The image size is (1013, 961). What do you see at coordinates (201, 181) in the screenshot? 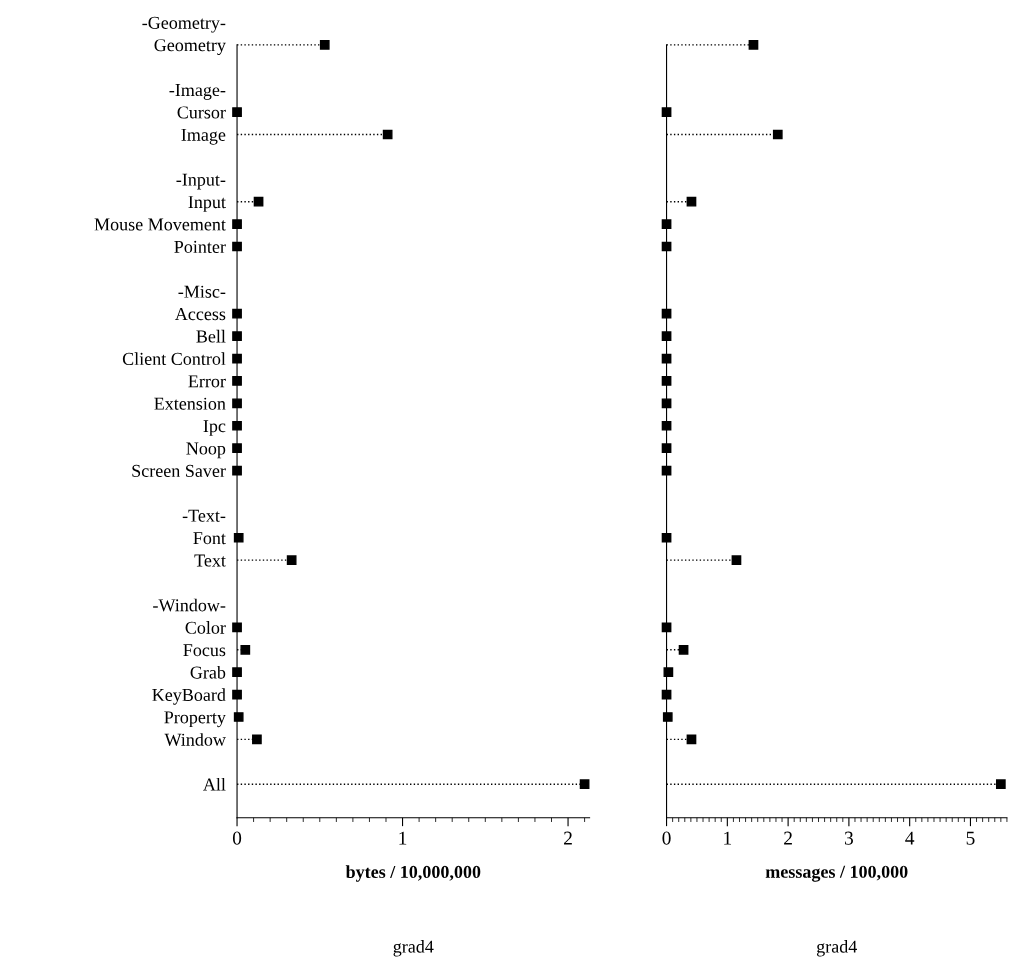
I see `y-tick-label: -Input-` at bounding box center [201, 181].